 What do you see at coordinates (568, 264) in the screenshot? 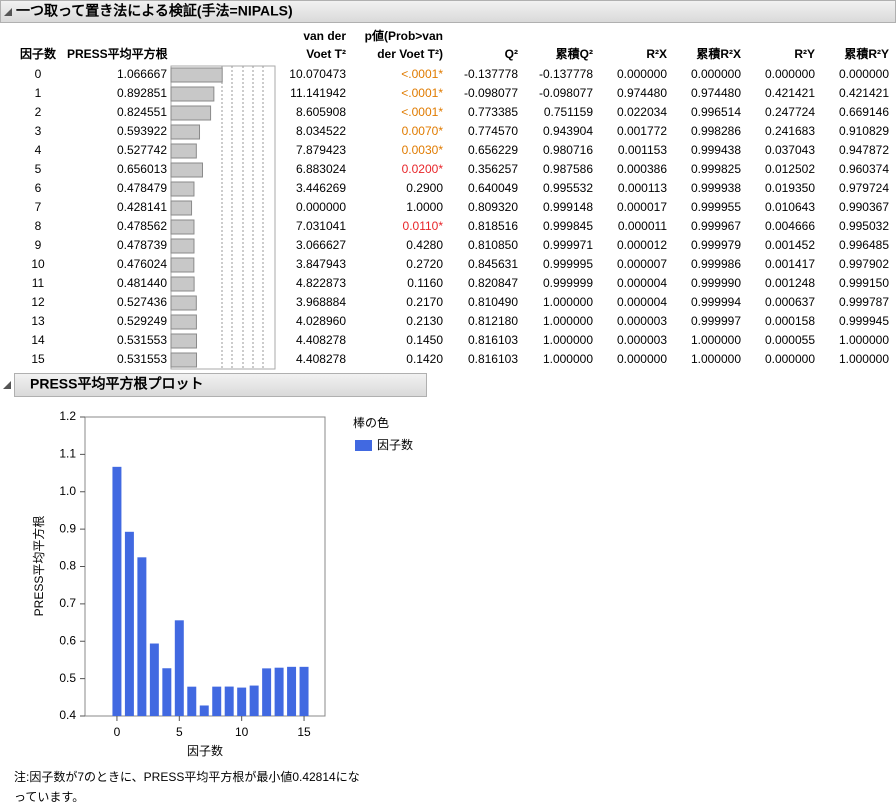
I see `table-cell: 0.999995` at bounding box center [568, 264].